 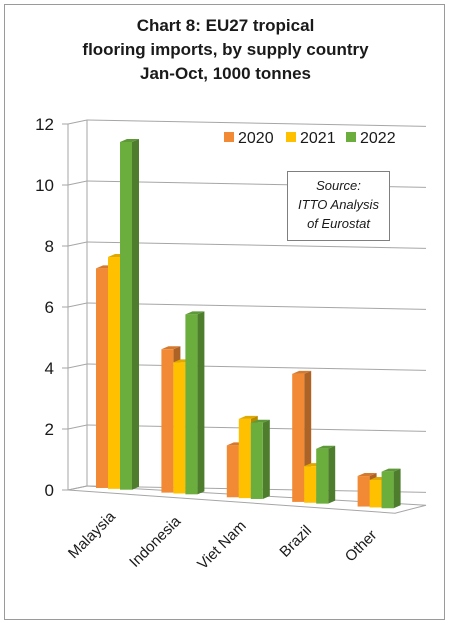 I want to click on source-line-1: Source:, so click(x=338, y=185).